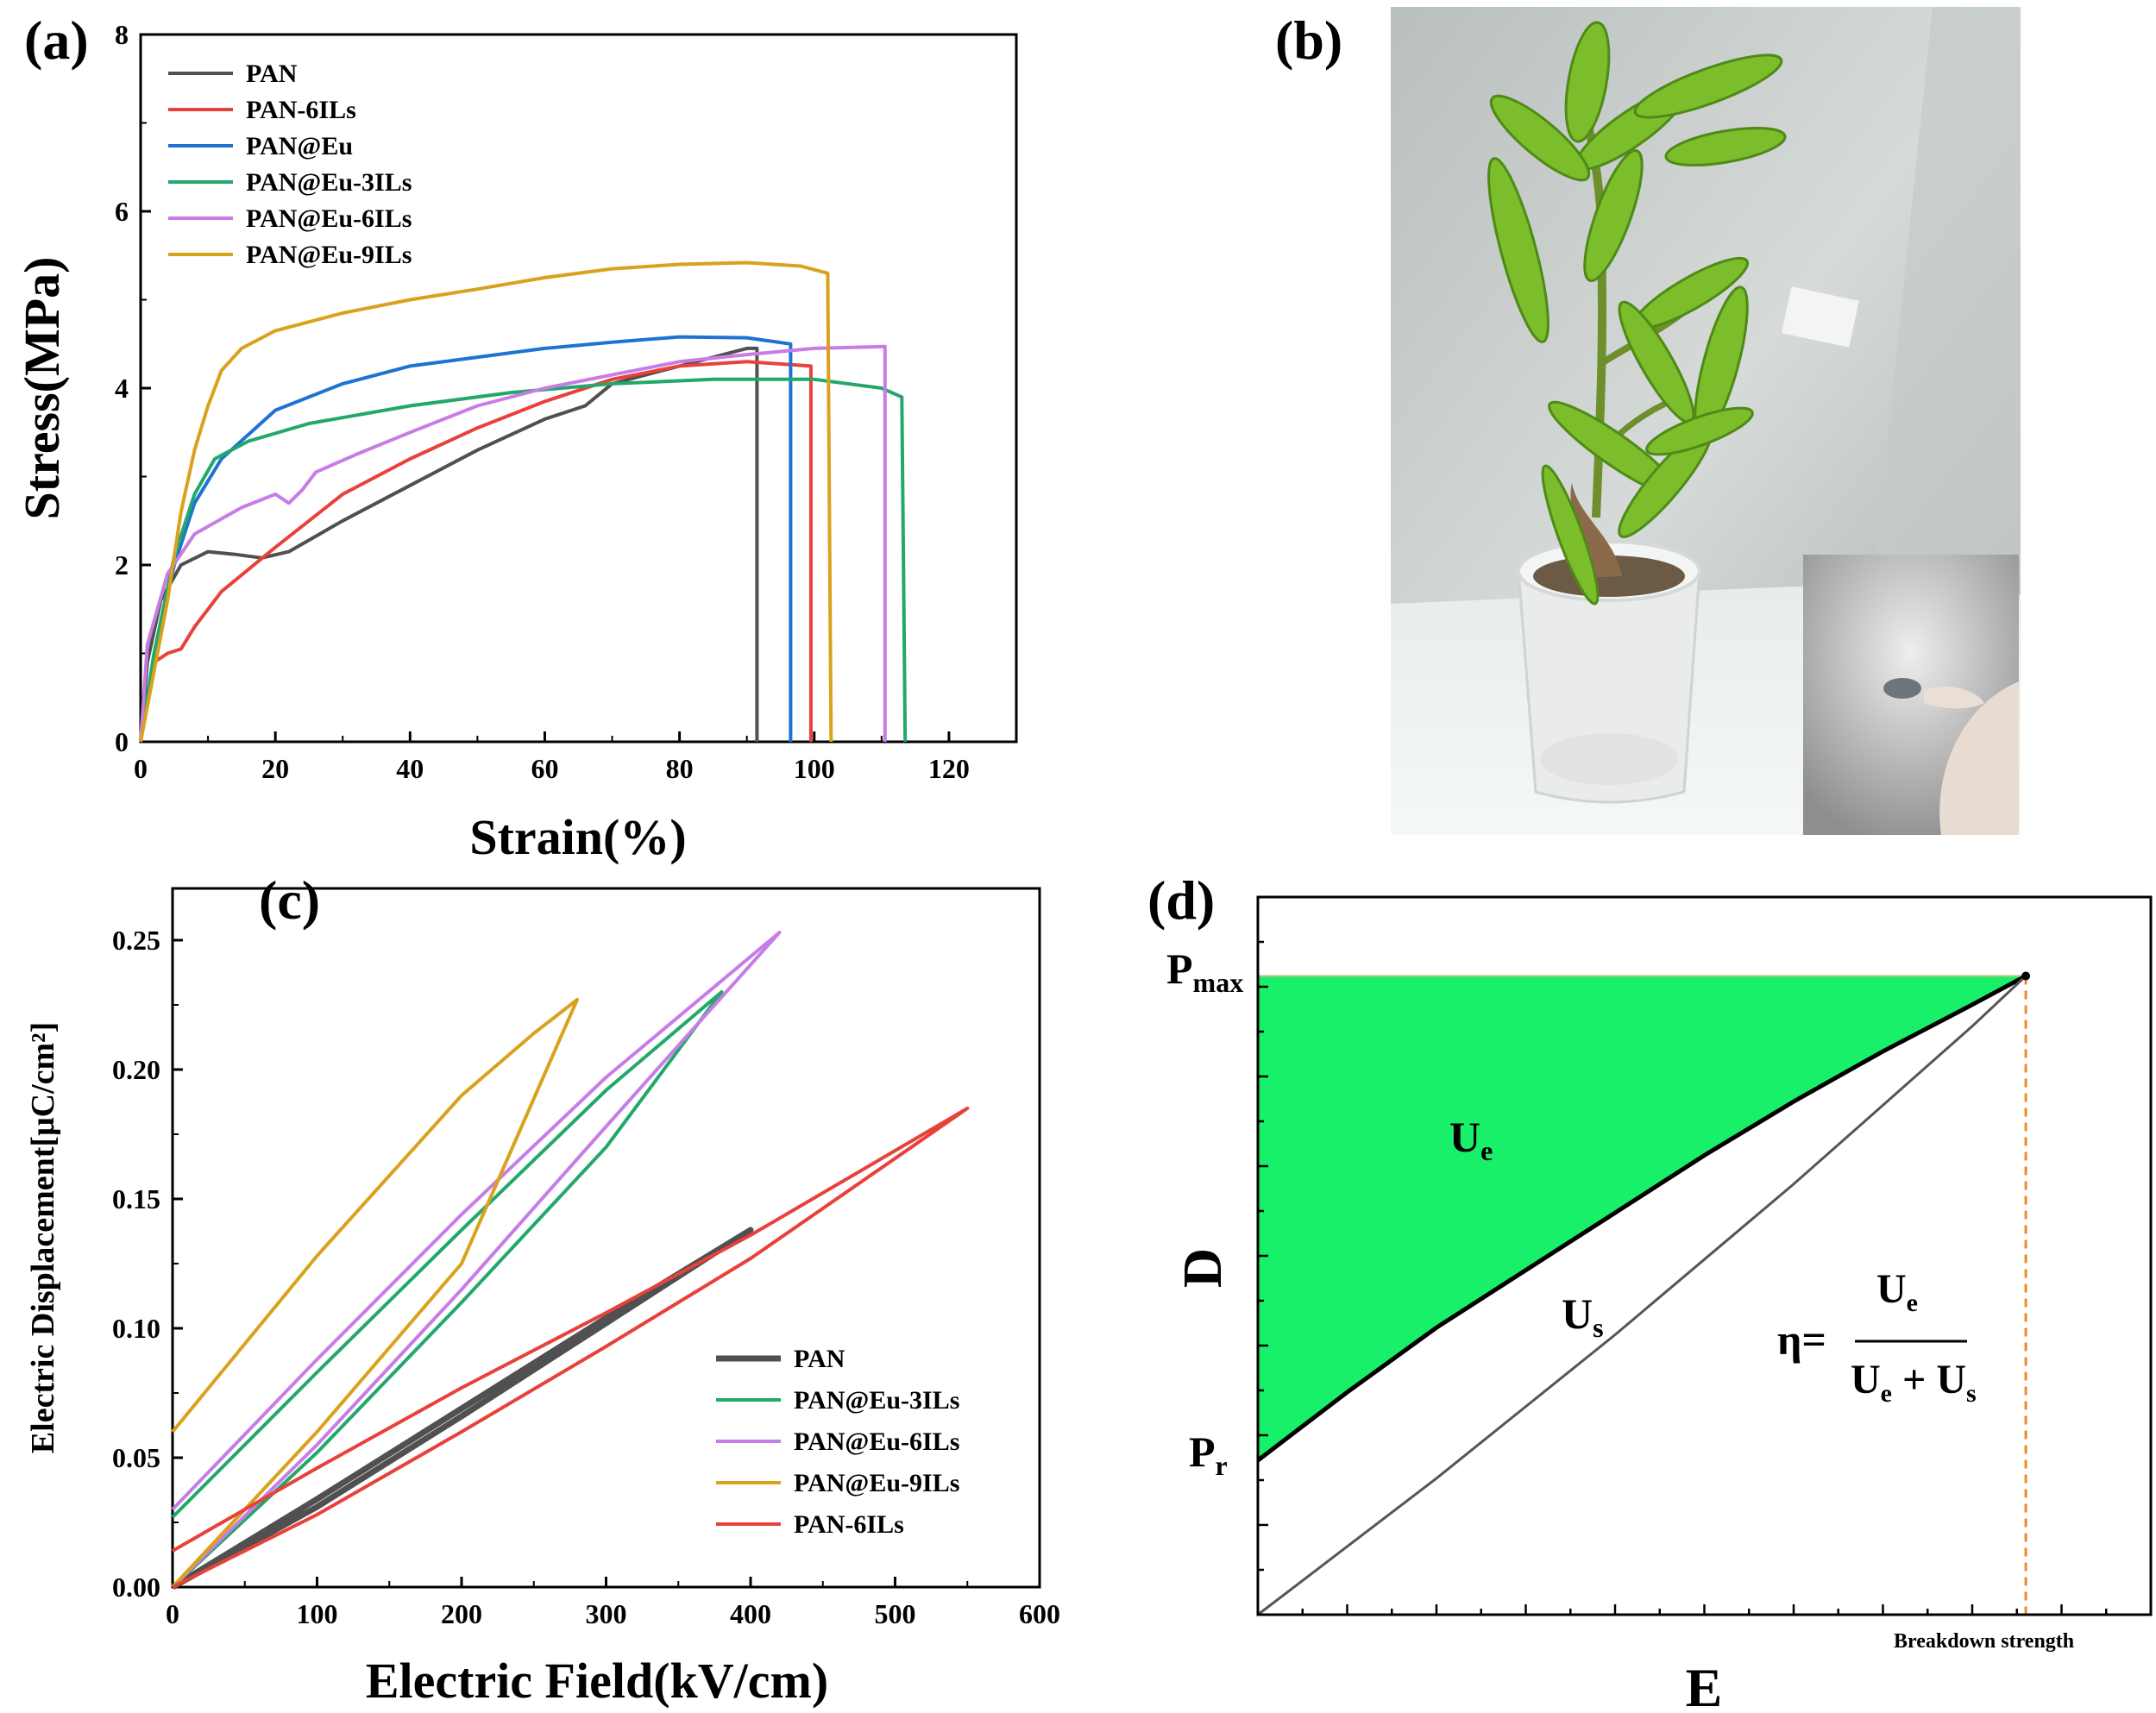 The image size is (2156, 1713). What do you see at coordinates (122, 388) in the screenshot?
I see `y-tick-label: 4` at bounding box center [122, 388].